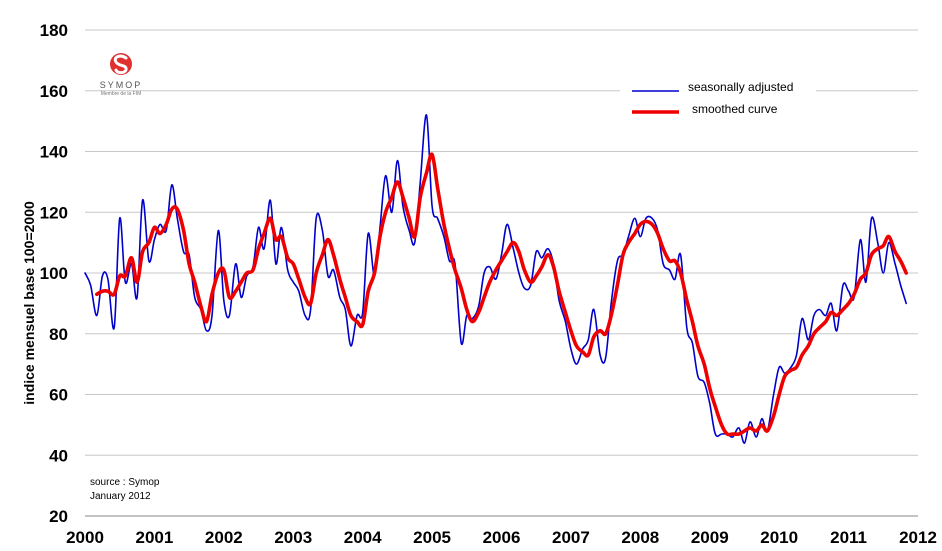  Describe the element at coordinates (121, 94) in the screenshot. I see `logo-tagline: Membre de la FIM` at that location.